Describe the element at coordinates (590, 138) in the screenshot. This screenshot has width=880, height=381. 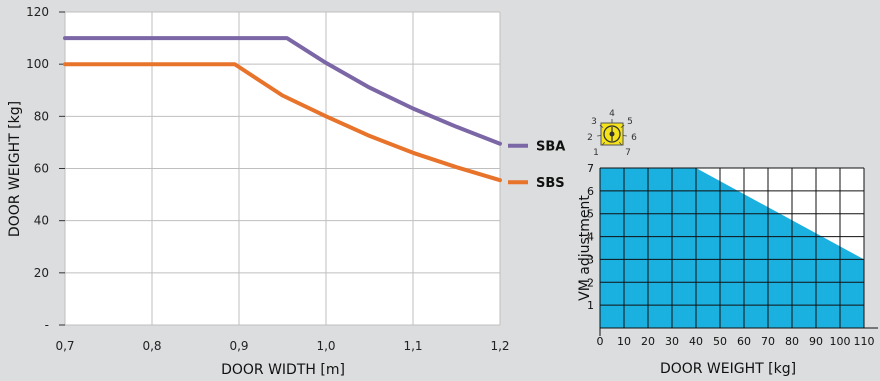
I see `dial-position-label: 2` at that location.